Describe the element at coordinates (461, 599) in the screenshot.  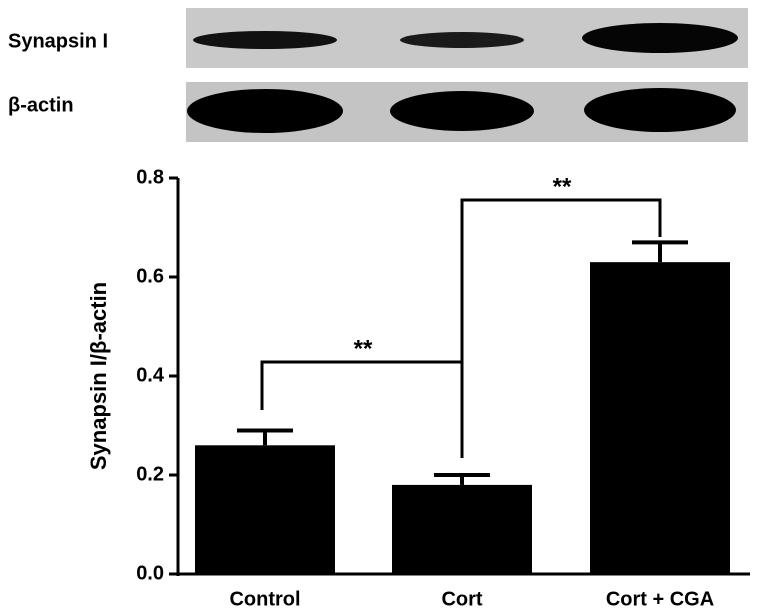
I see `x-tick-label: Cort` at that location.